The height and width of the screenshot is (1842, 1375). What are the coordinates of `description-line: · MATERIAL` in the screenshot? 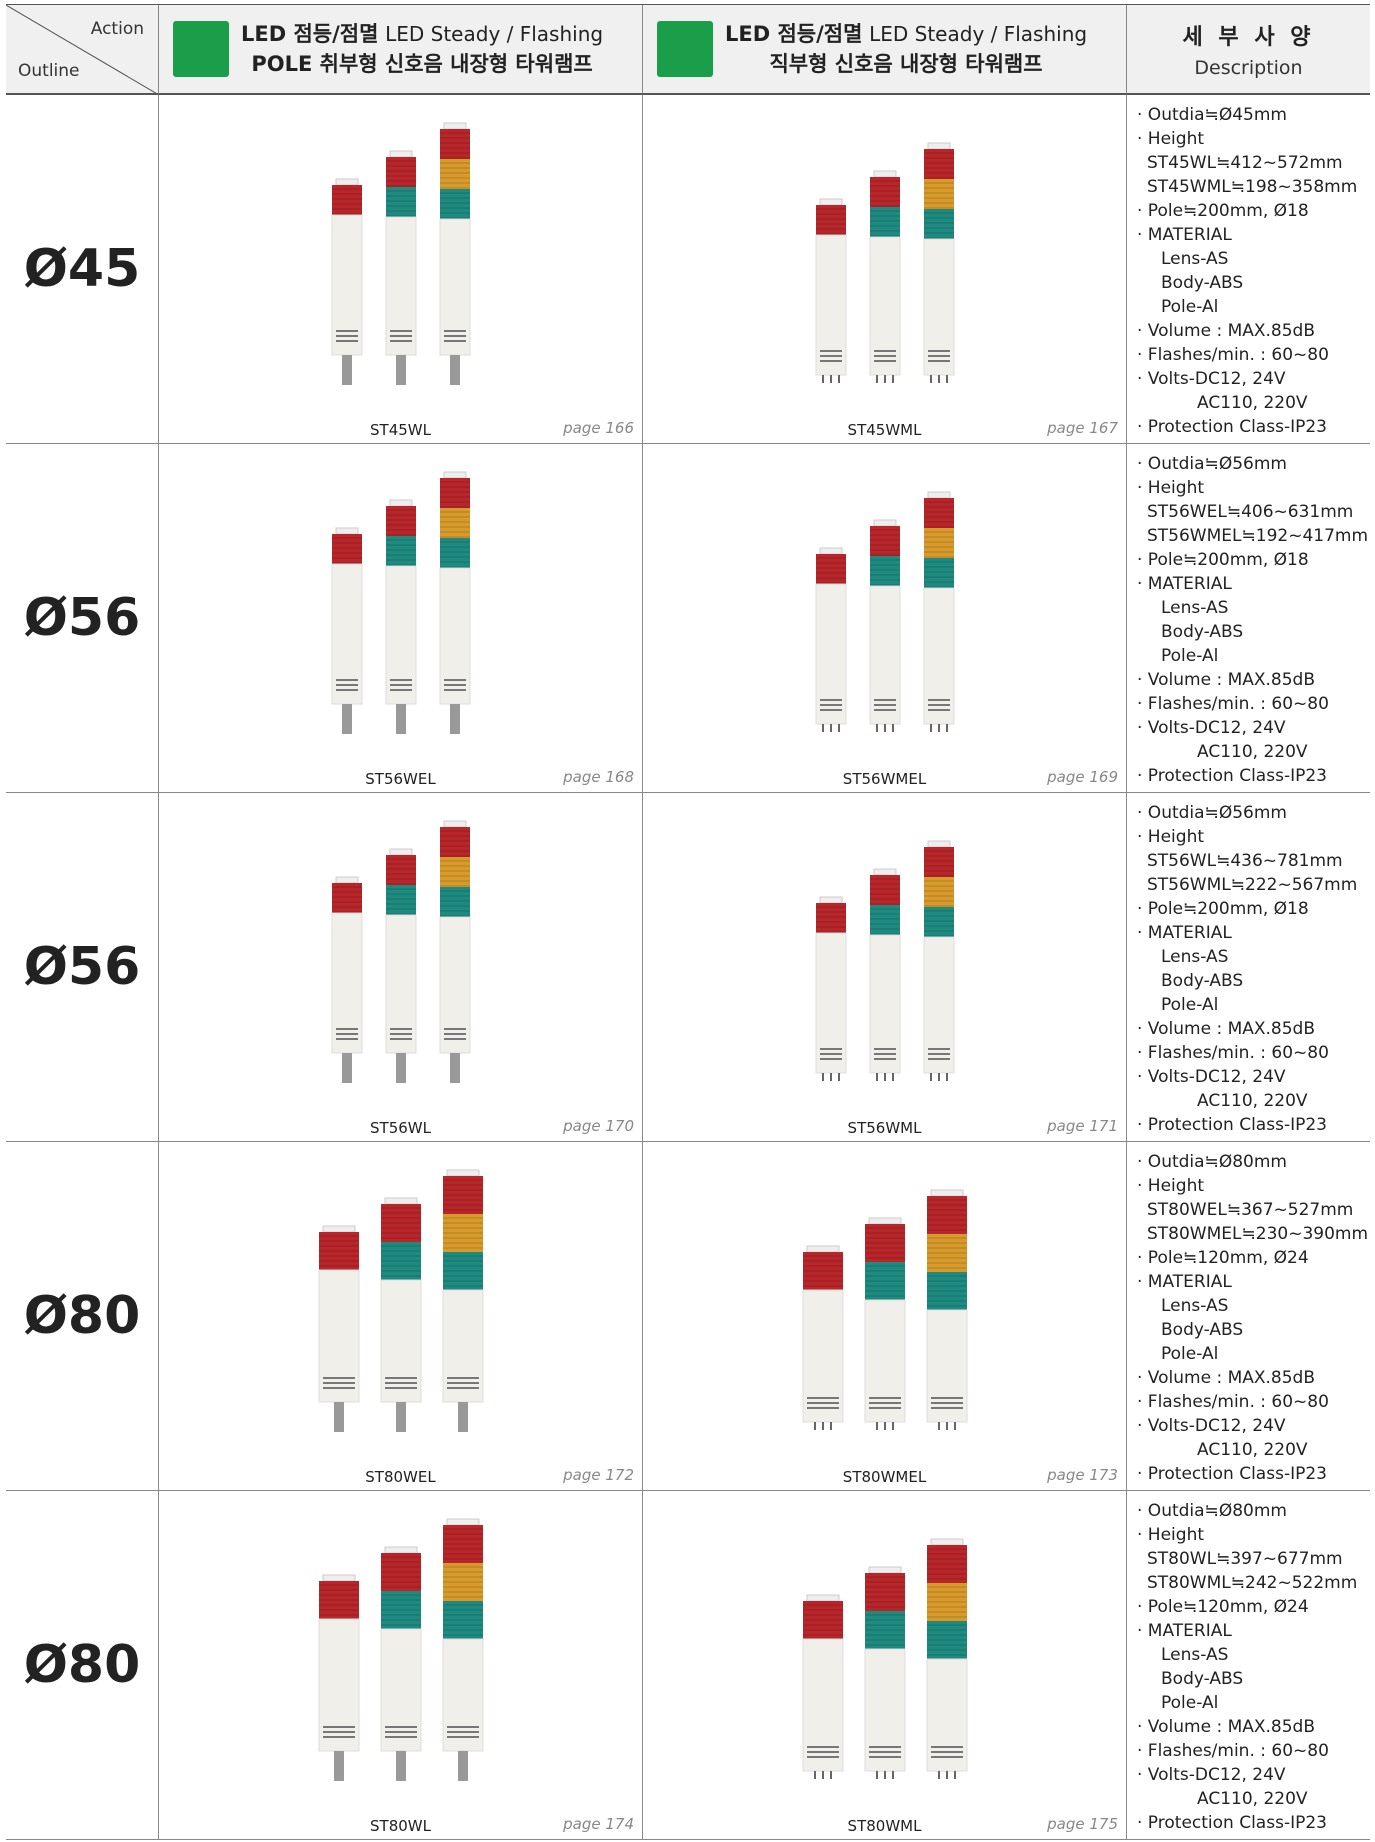 It's located at (1184, 1282).